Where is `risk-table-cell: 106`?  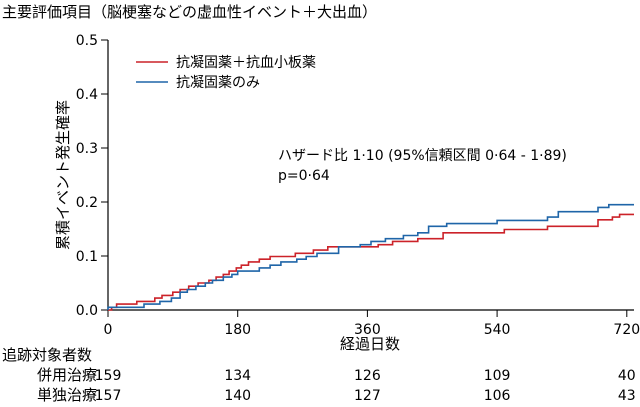 risk-table-cell: 106 is located at coordinates (497, 396).